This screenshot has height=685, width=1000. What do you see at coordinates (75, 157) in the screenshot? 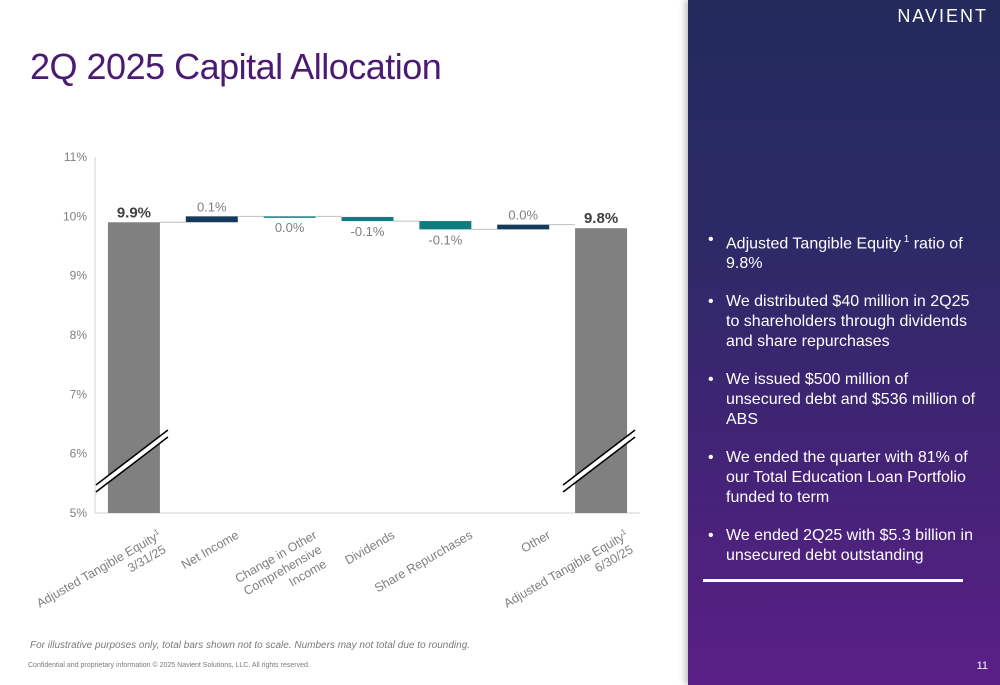
I see `y-tick-label: 11%` at bounding box center [75, 157].